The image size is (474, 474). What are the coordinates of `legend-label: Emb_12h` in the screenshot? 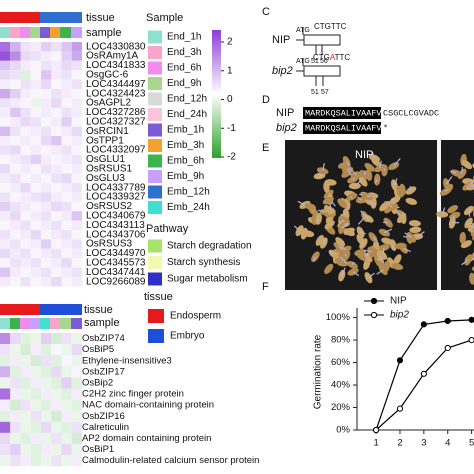 It's located at (188, 192).